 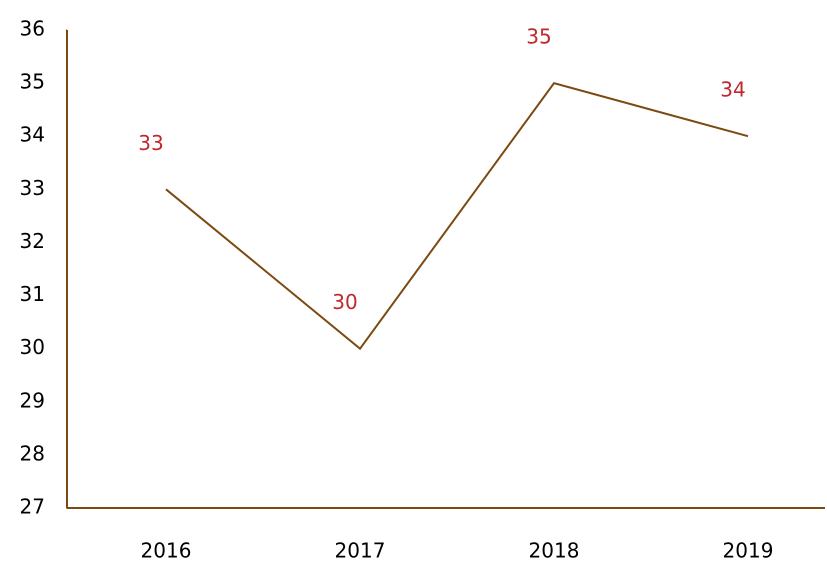 What do you see at coordinates (538, 37) in the screenshot?
I see `data-label: 35` at bounding box center [538, 37].